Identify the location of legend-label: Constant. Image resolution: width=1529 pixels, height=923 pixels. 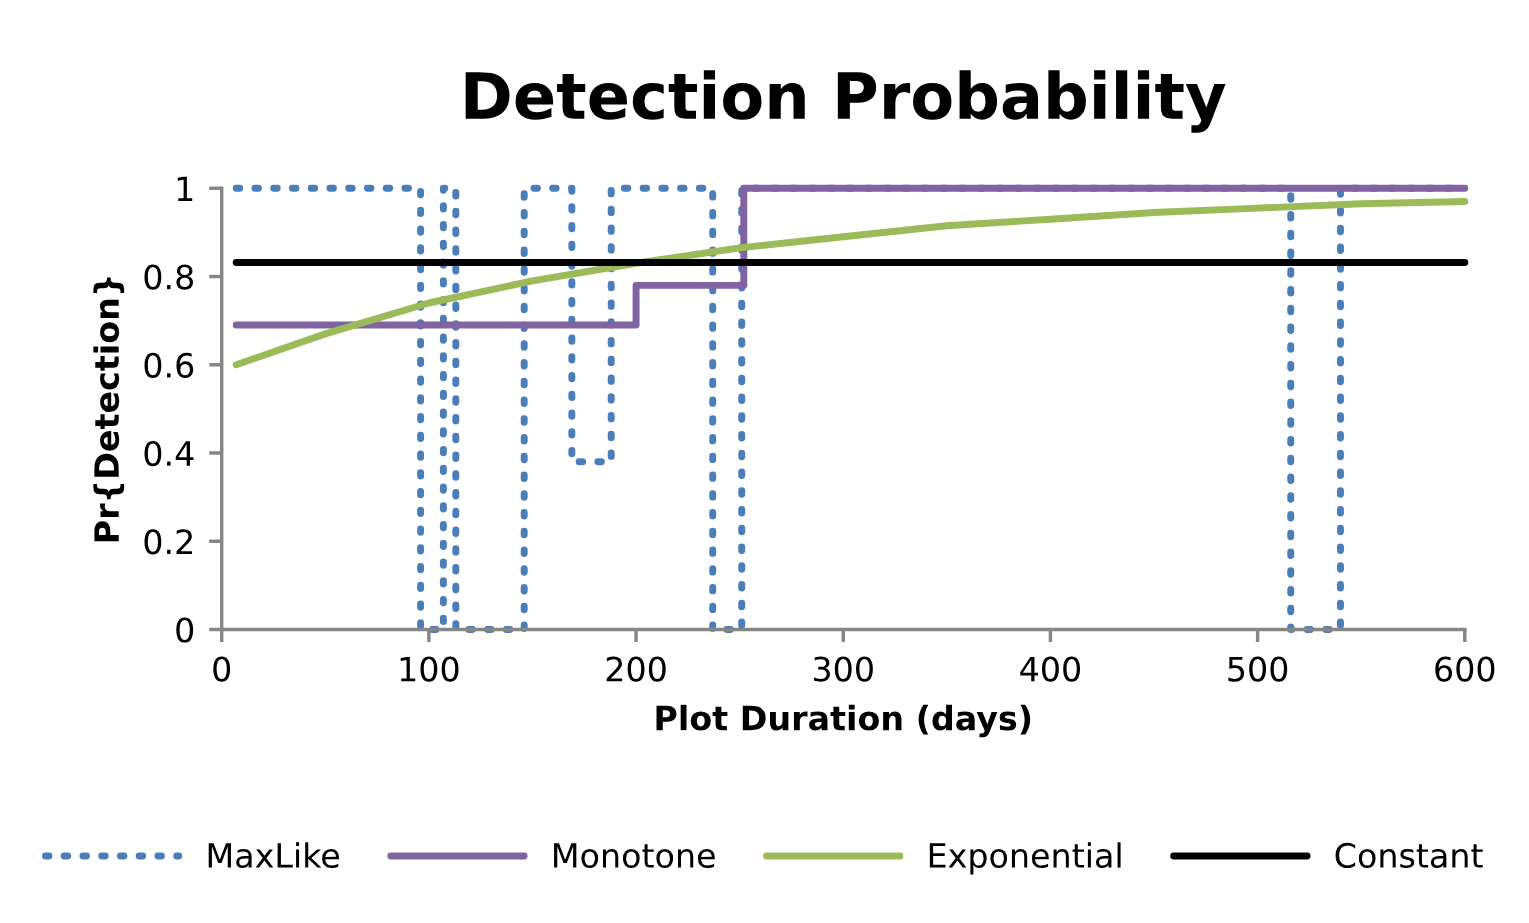
(1409, 855).